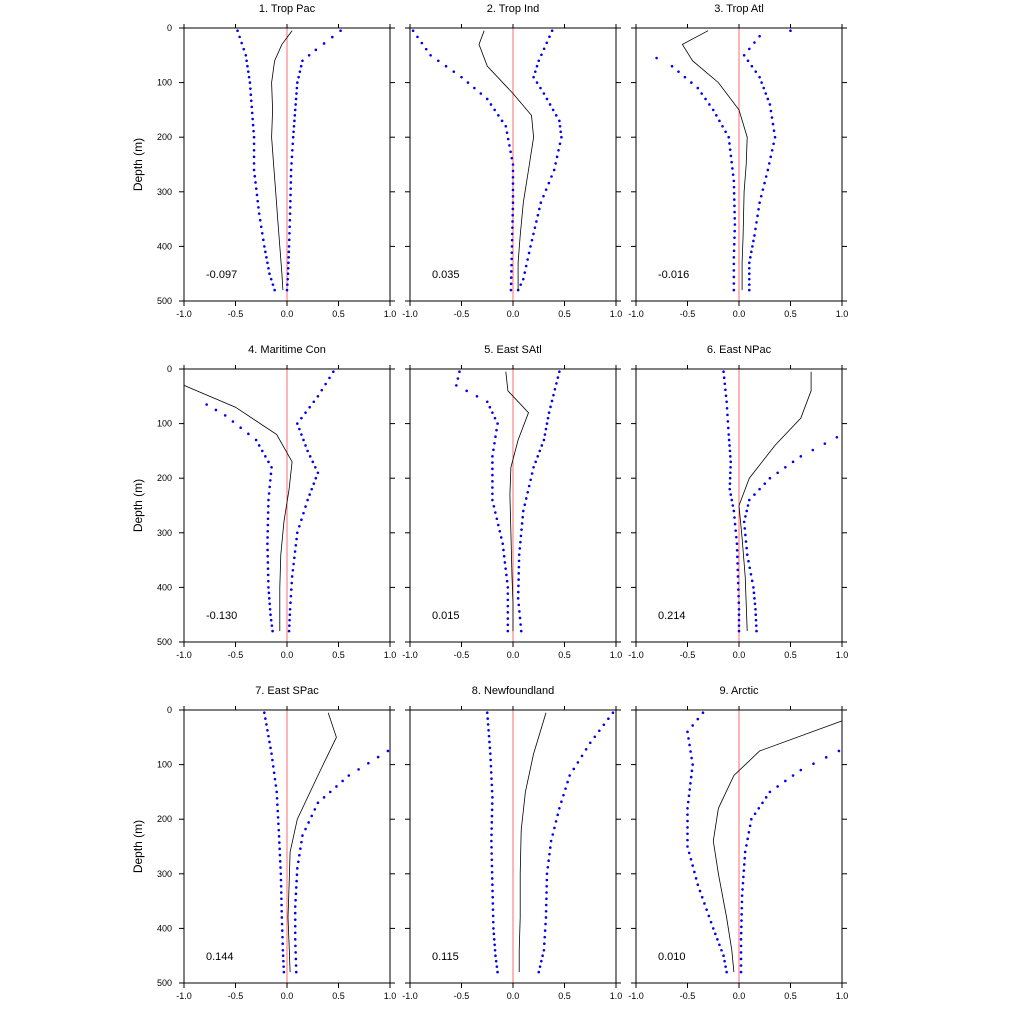 The image size is (1024, 1024). I want to click on panel-1-ytick-label: 500, so click(164, 301).